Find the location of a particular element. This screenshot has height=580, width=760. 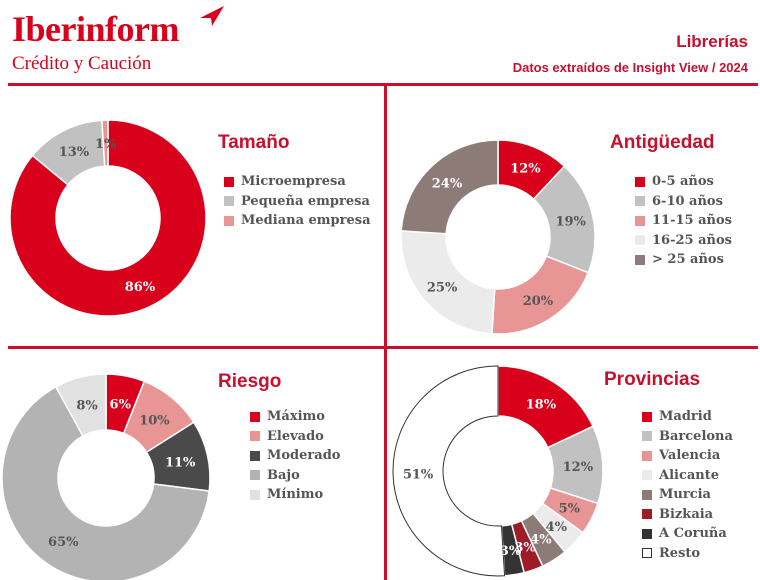

chart-title-riesgo: Riesgo is located at coordinates (250, 381).